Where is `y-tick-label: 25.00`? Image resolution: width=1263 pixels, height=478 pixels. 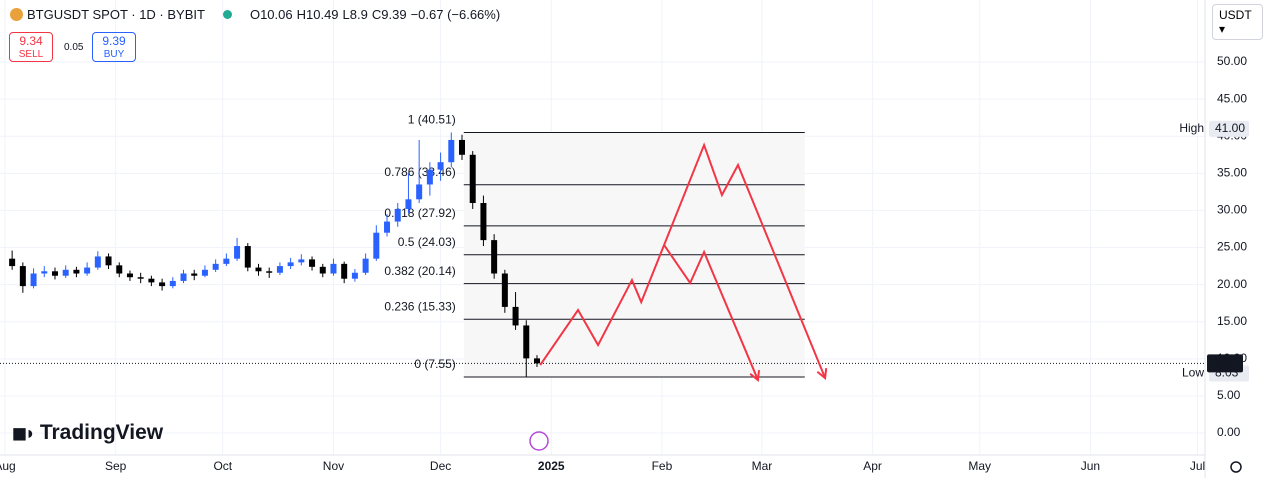
y-tick-label: 25.00 is located at coordinates (1232, 247).